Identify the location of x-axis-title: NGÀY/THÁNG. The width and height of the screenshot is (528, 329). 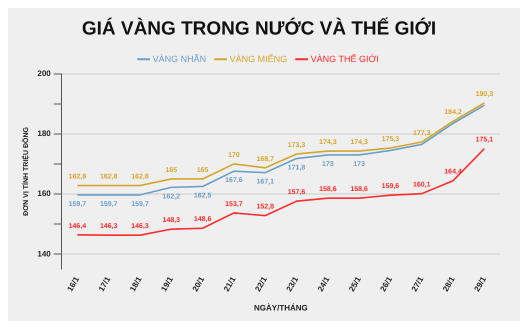
(281, 307).